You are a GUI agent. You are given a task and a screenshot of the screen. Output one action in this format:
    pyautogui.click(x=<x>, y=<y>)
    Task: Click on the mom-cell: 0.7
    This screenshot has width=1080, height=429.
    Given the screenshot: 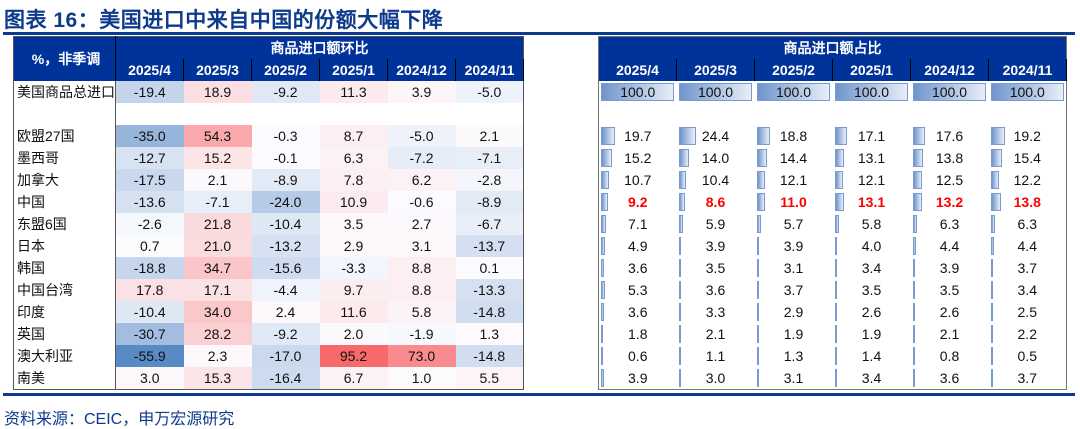 What is the action you would take?
    pyautogui.click(x=149, y=246)
    